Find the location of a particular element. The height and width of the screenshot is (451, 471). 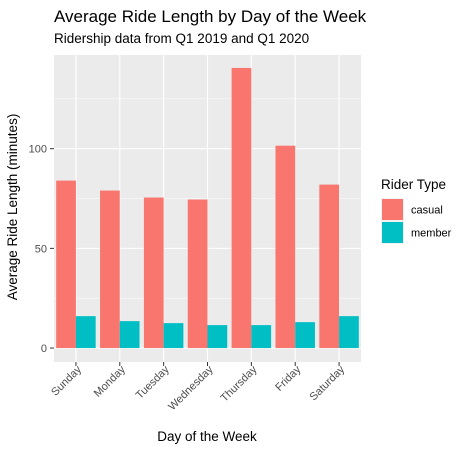

x-tick-label: Sunday is located at coordinates (66, 380).